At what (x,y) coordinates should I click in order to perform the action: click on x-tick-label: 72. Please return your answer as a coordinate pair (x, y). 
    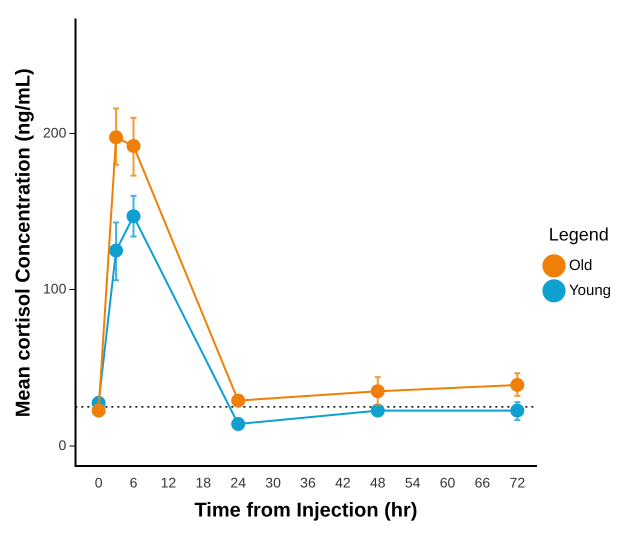
    Looking at the image, I should click on (518, 482).